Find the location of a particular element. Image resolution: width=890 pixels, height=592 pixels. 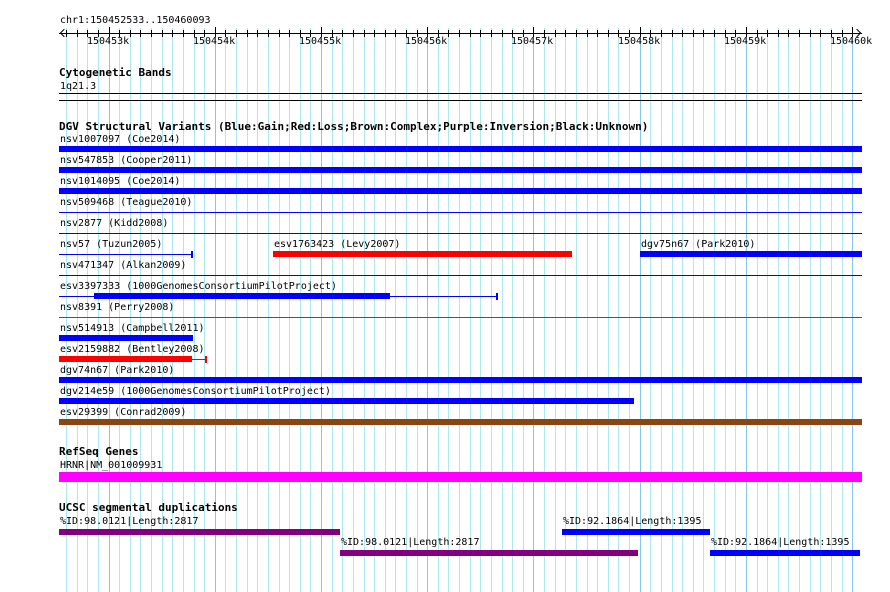

variant-label: nsv1014095 (Coe2014) is located at coordinates (120, 181).